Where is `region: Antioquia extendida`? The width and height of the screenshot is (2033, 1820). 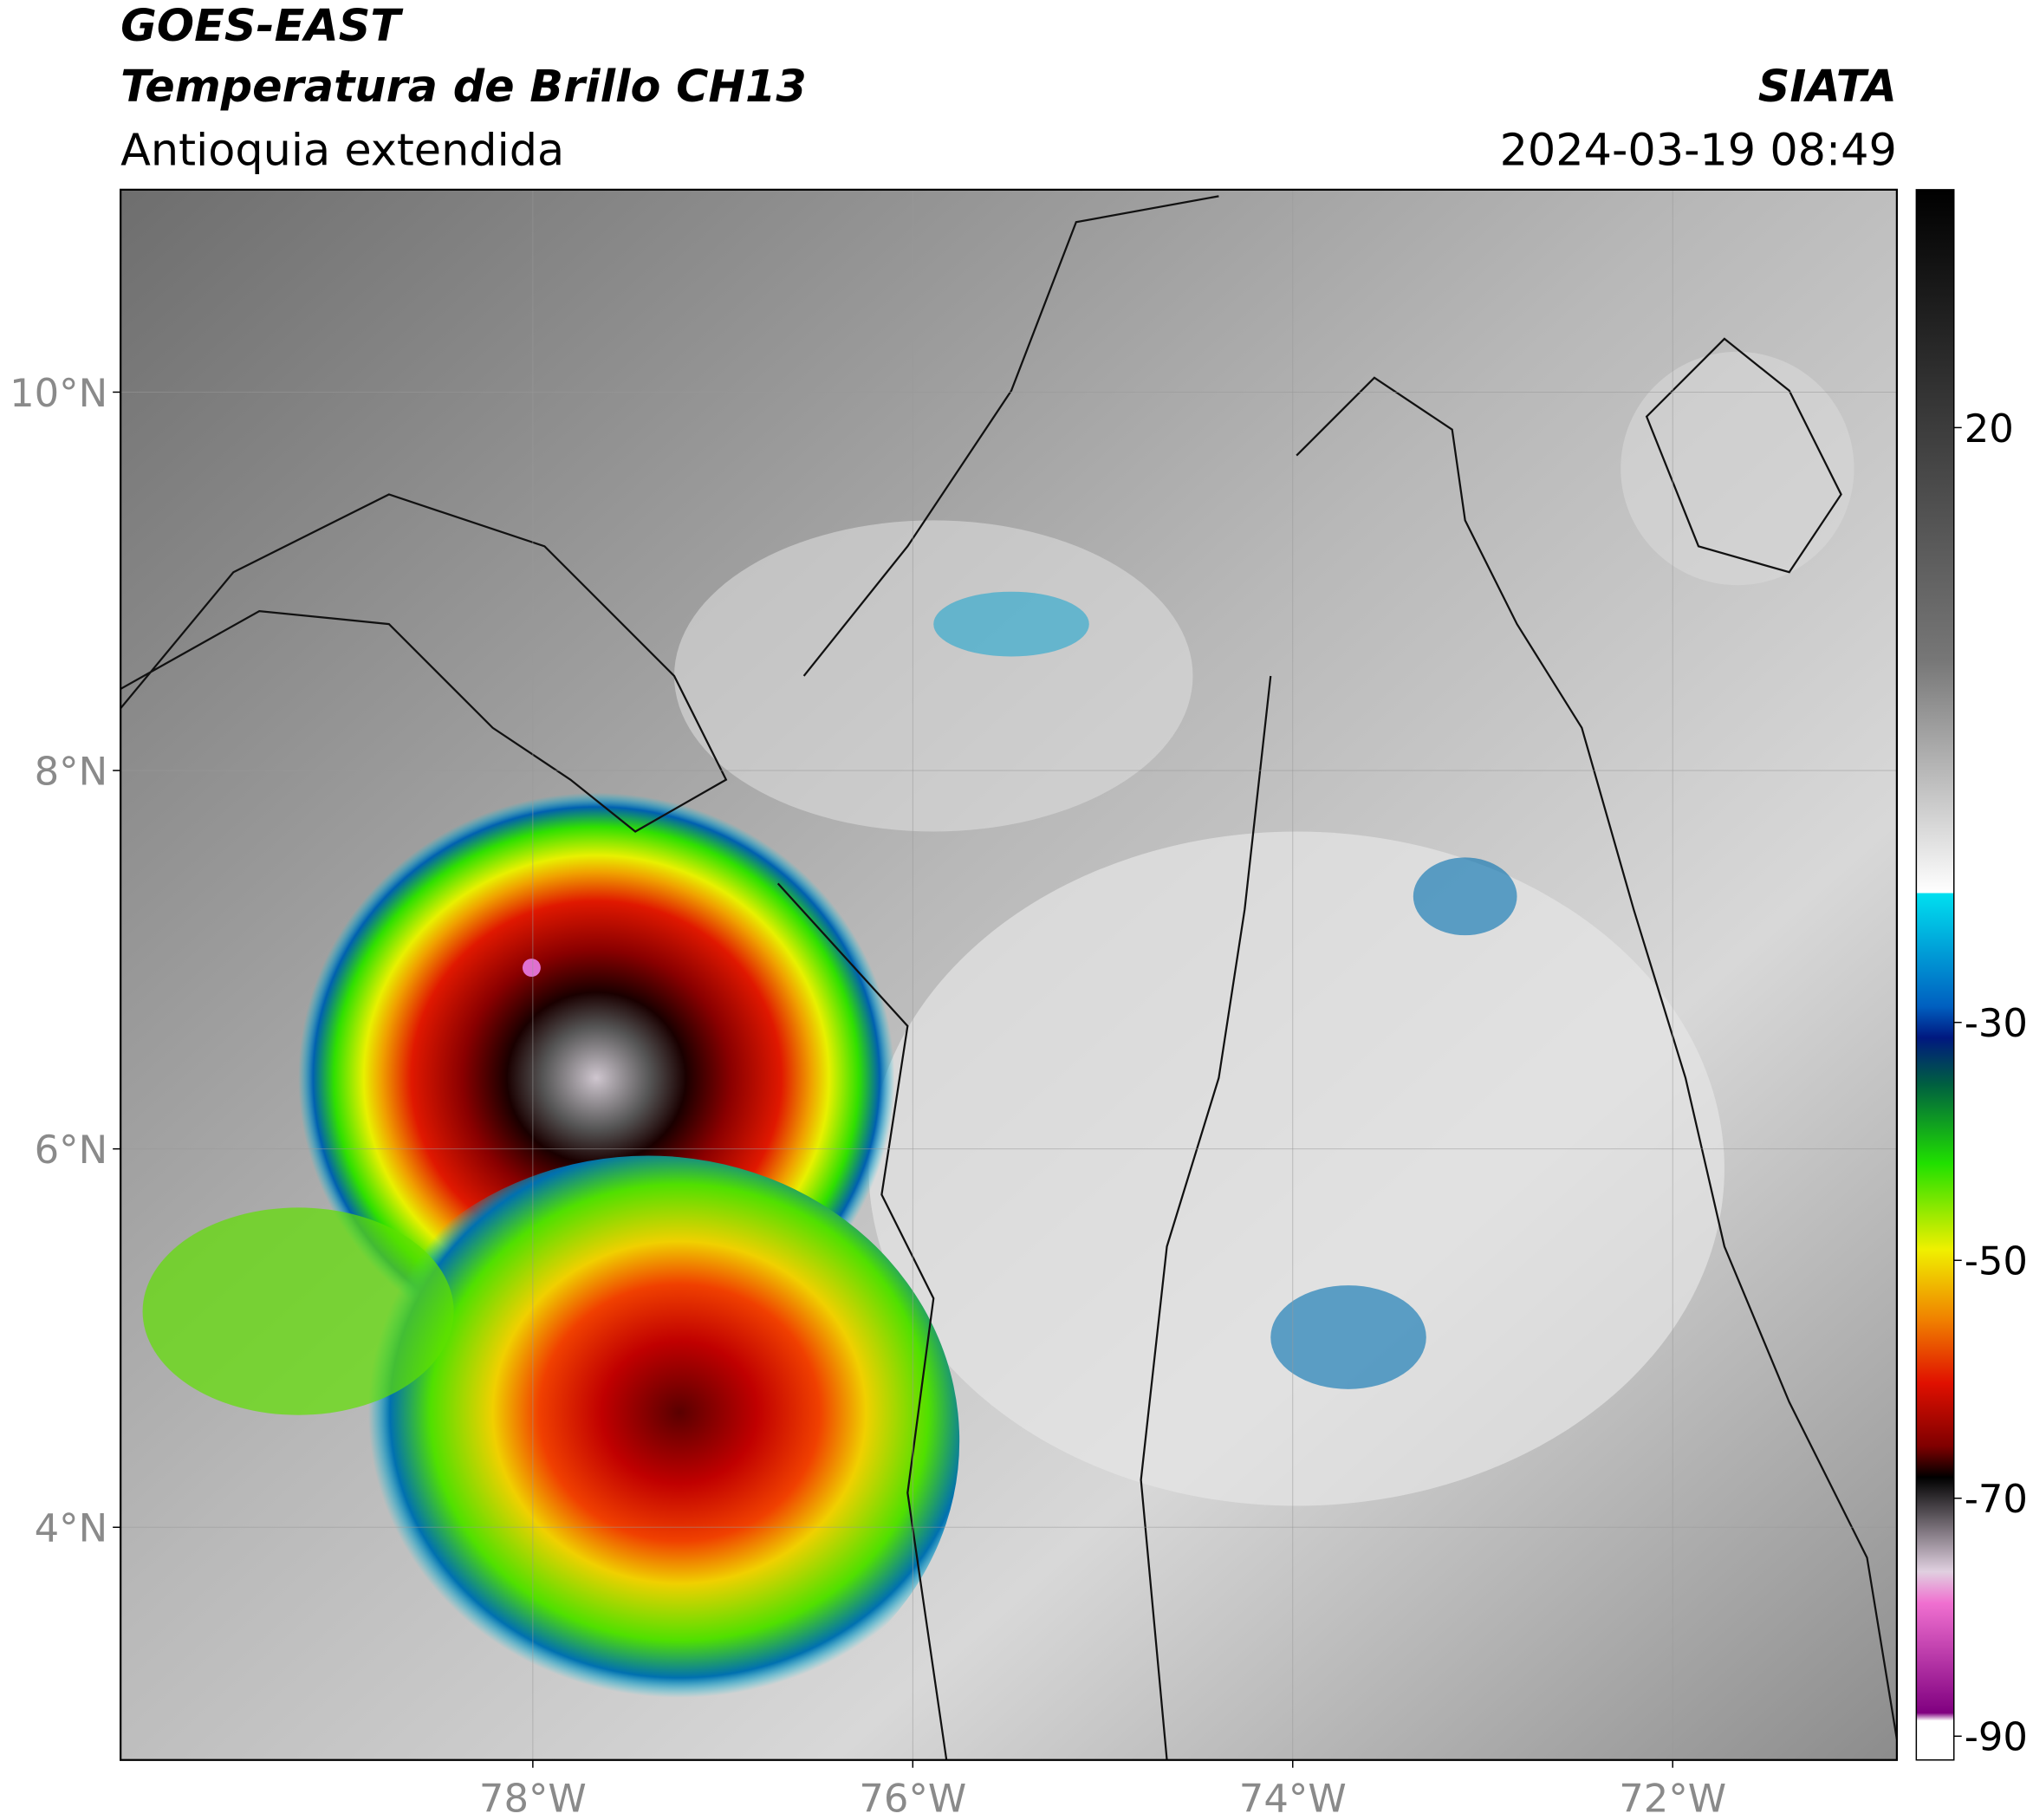 region: Antioquia extendida is located at coordinates (342, 149).